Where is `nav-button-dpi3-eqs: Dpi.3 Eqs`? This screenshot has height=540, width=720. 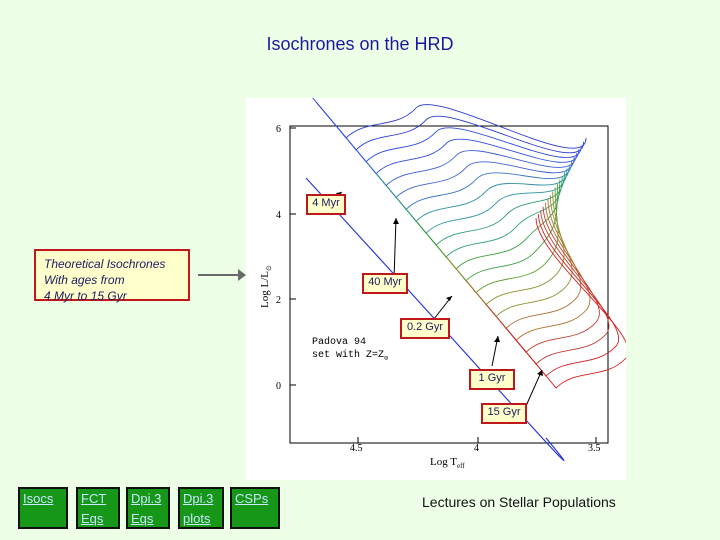
nav-button-dpi3-eqs: Dpi.3 Eqs is located at coordinates (148, 508).